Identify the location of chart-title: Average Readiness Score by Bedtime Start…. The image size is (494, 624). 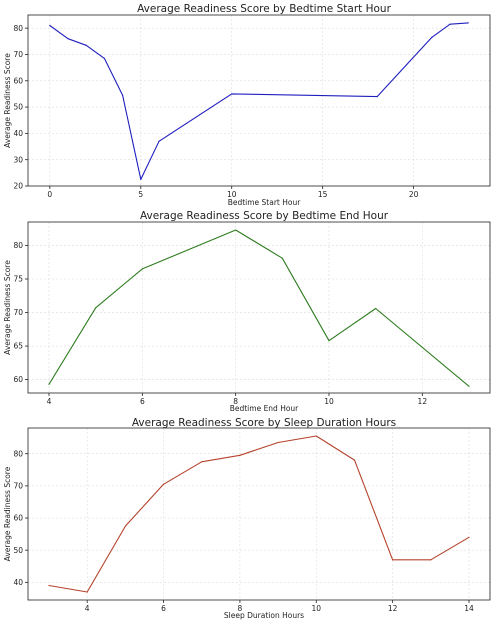
(264, 9).